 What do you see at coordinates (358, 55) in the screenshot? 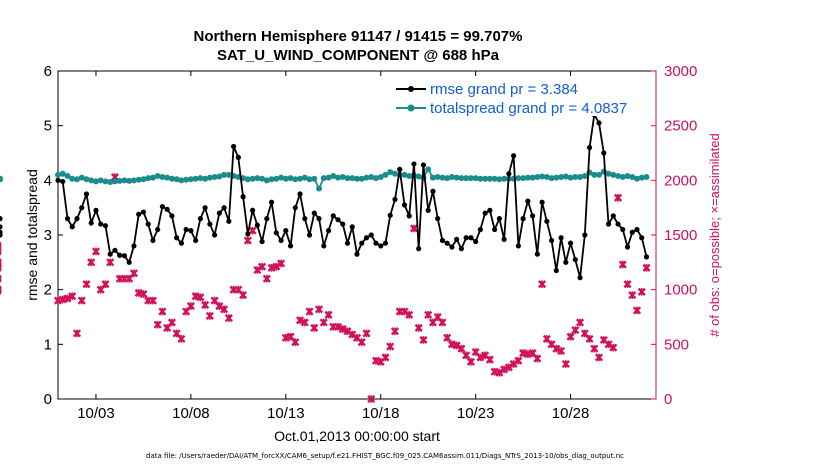
I see `chart-title-line2: SAT_U_WIND_COMPONENT @ 688 hPa` at bounding box center [358, 55].